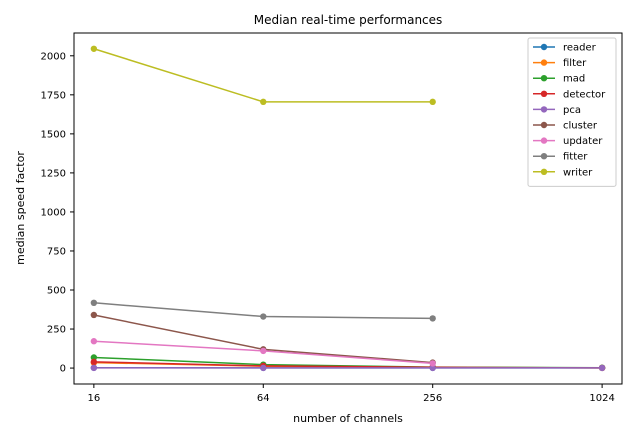  I want to click on y-tick-label: 2000, so click(53, 56).